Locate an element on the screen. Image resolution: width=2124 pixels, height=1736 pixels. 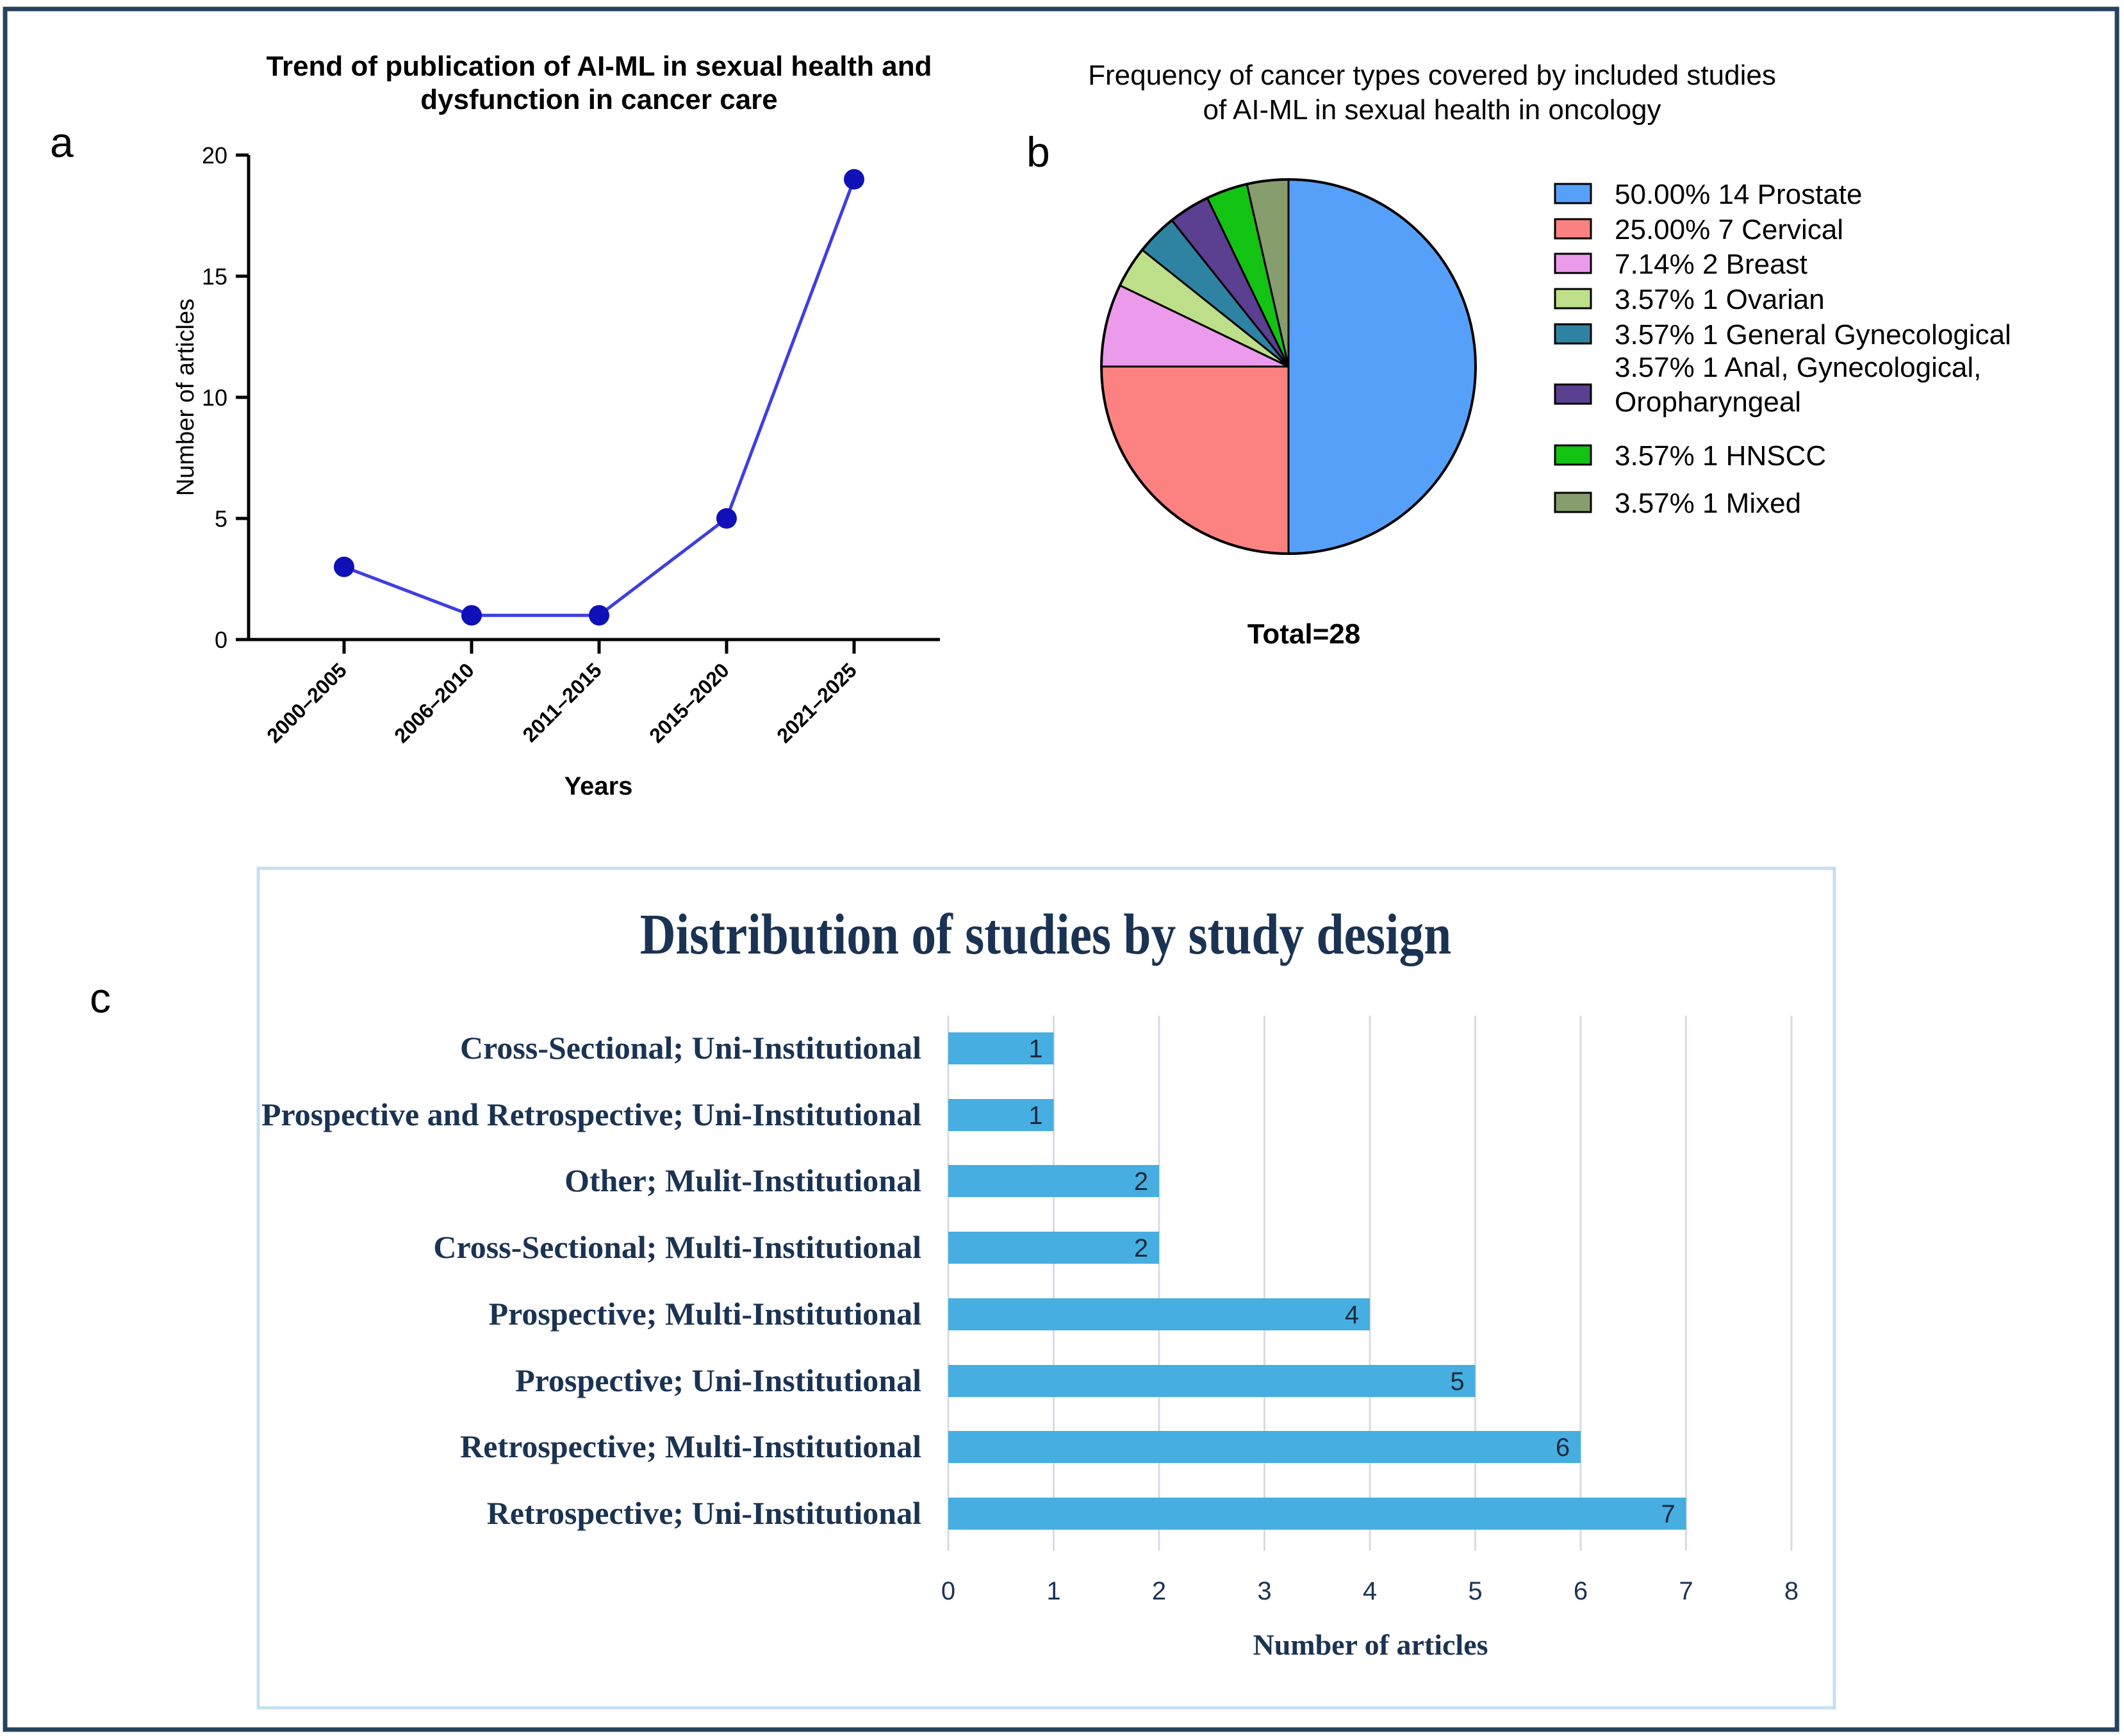
line-chart-y-tick-label: 0 is located at coordinates (221, 640).